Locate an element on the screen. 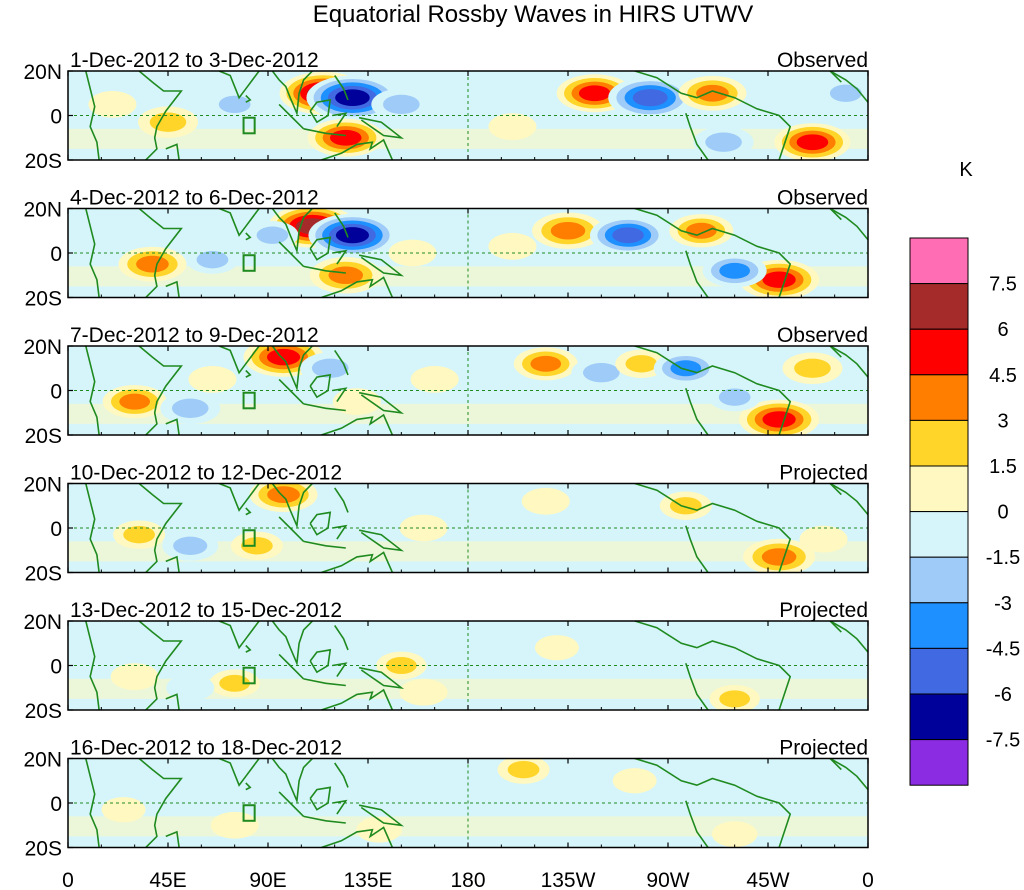 This screenshot has height=890, width=1024. colorbar: K 7.5 6 4.5 3 1.5 0 -1.5 -3 -4.5 -6 -7.5 is located at coordinates (964, 472).